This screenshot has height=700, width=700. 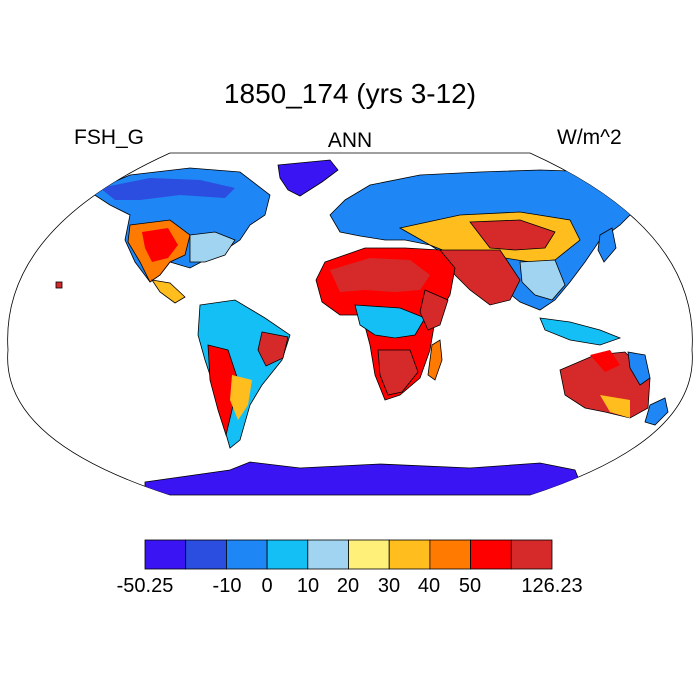 What do you see at coordinates (385, 324) in the screenshot?
I see `africa` at bounding box center [385, 324].